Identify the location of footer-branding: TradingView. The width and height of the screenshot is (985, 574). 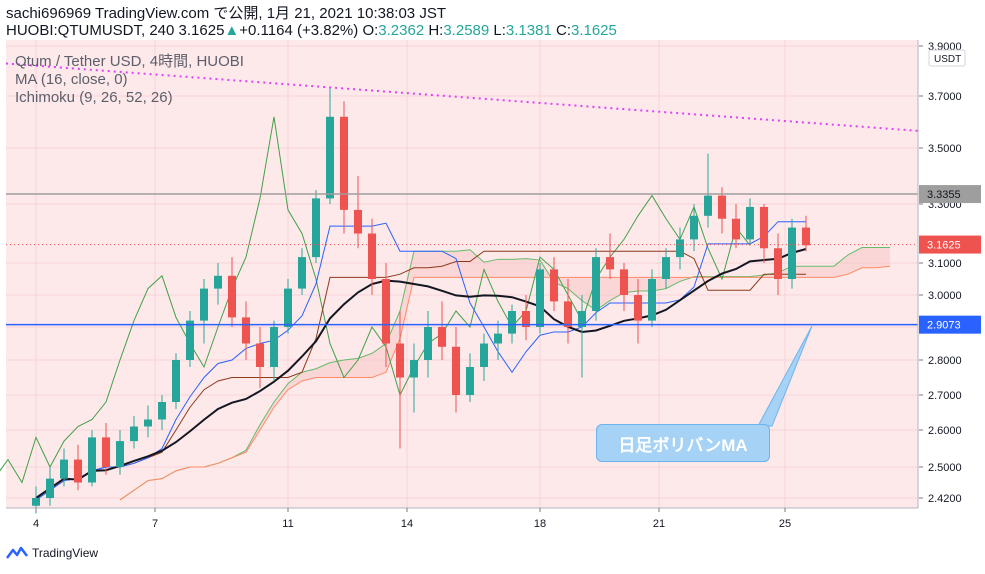
(52, 553).